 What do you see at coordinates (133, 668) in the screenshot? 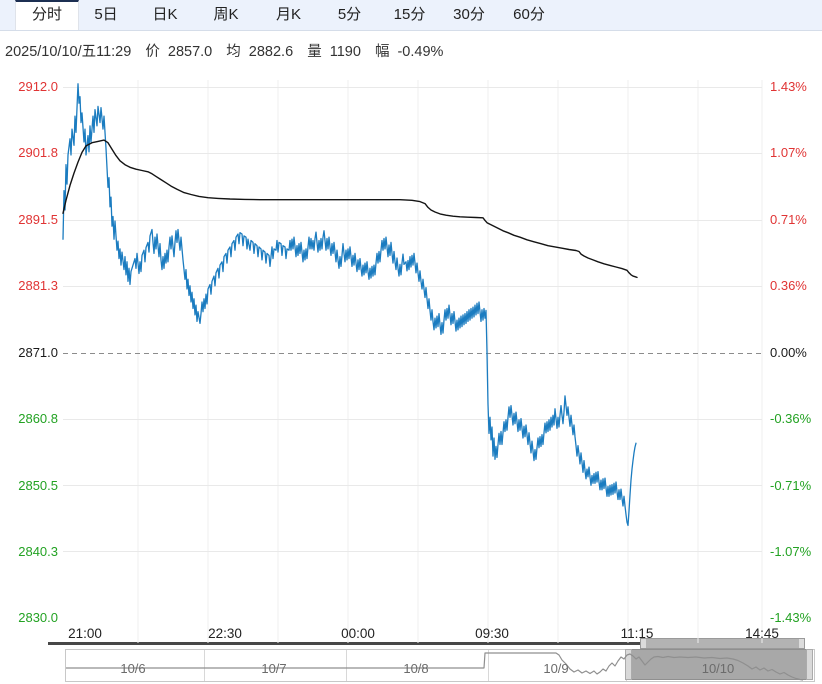
I see `navigator-date-label: 10/6` at bounding box center [133, 668].